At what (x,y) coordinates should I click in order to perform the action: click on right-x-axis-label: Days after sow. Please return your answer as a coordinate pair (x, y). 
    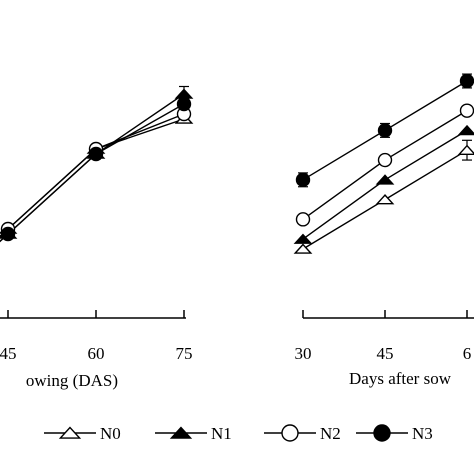
    Looking at the image, I should click on (400, 378).